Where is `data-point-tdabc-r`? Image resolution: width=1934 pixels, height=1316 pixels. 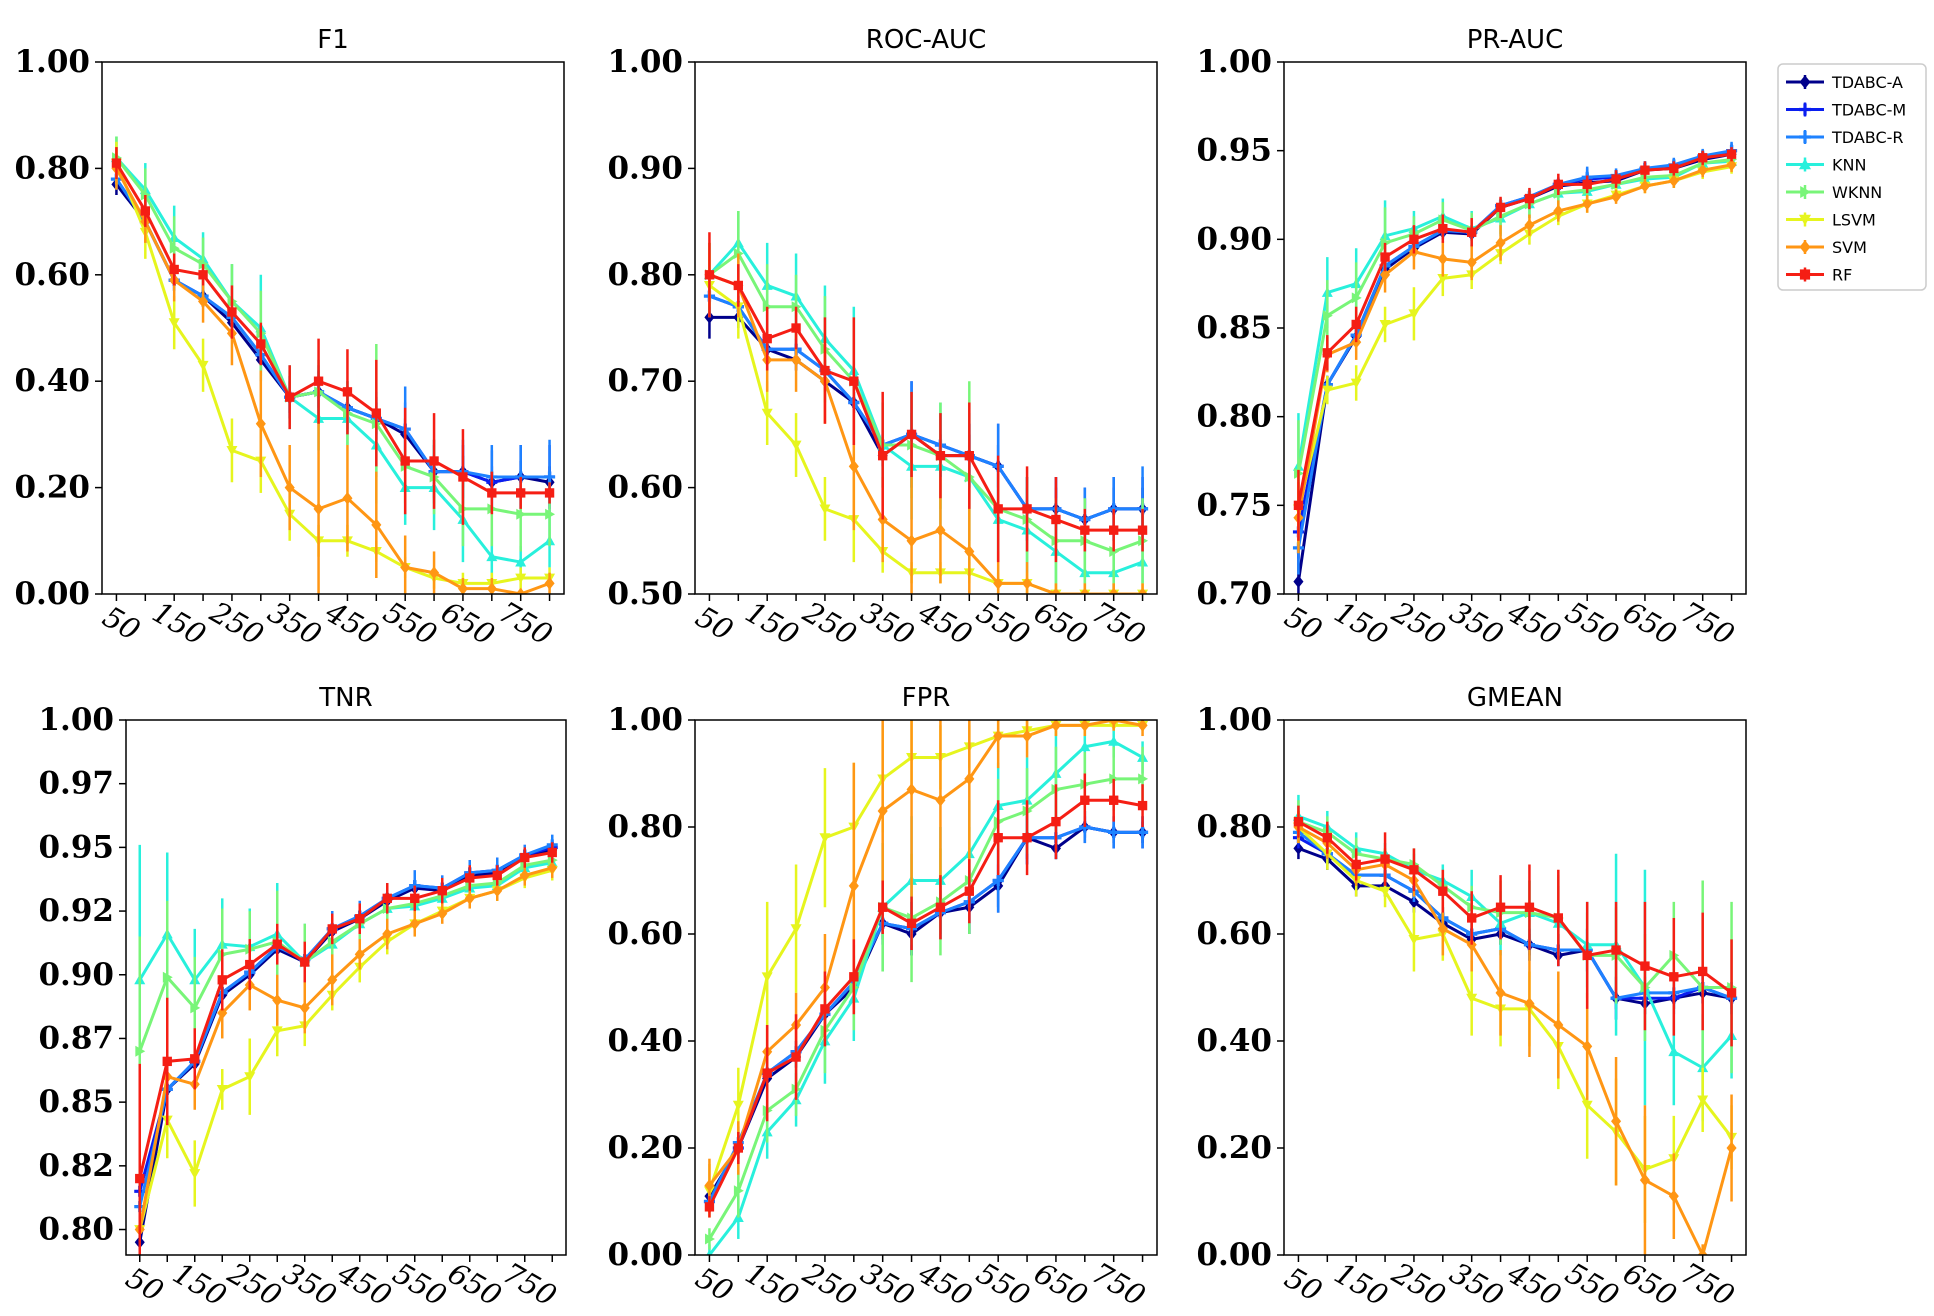 data-point-tdabc-r is located at coordinates (1114, 832).